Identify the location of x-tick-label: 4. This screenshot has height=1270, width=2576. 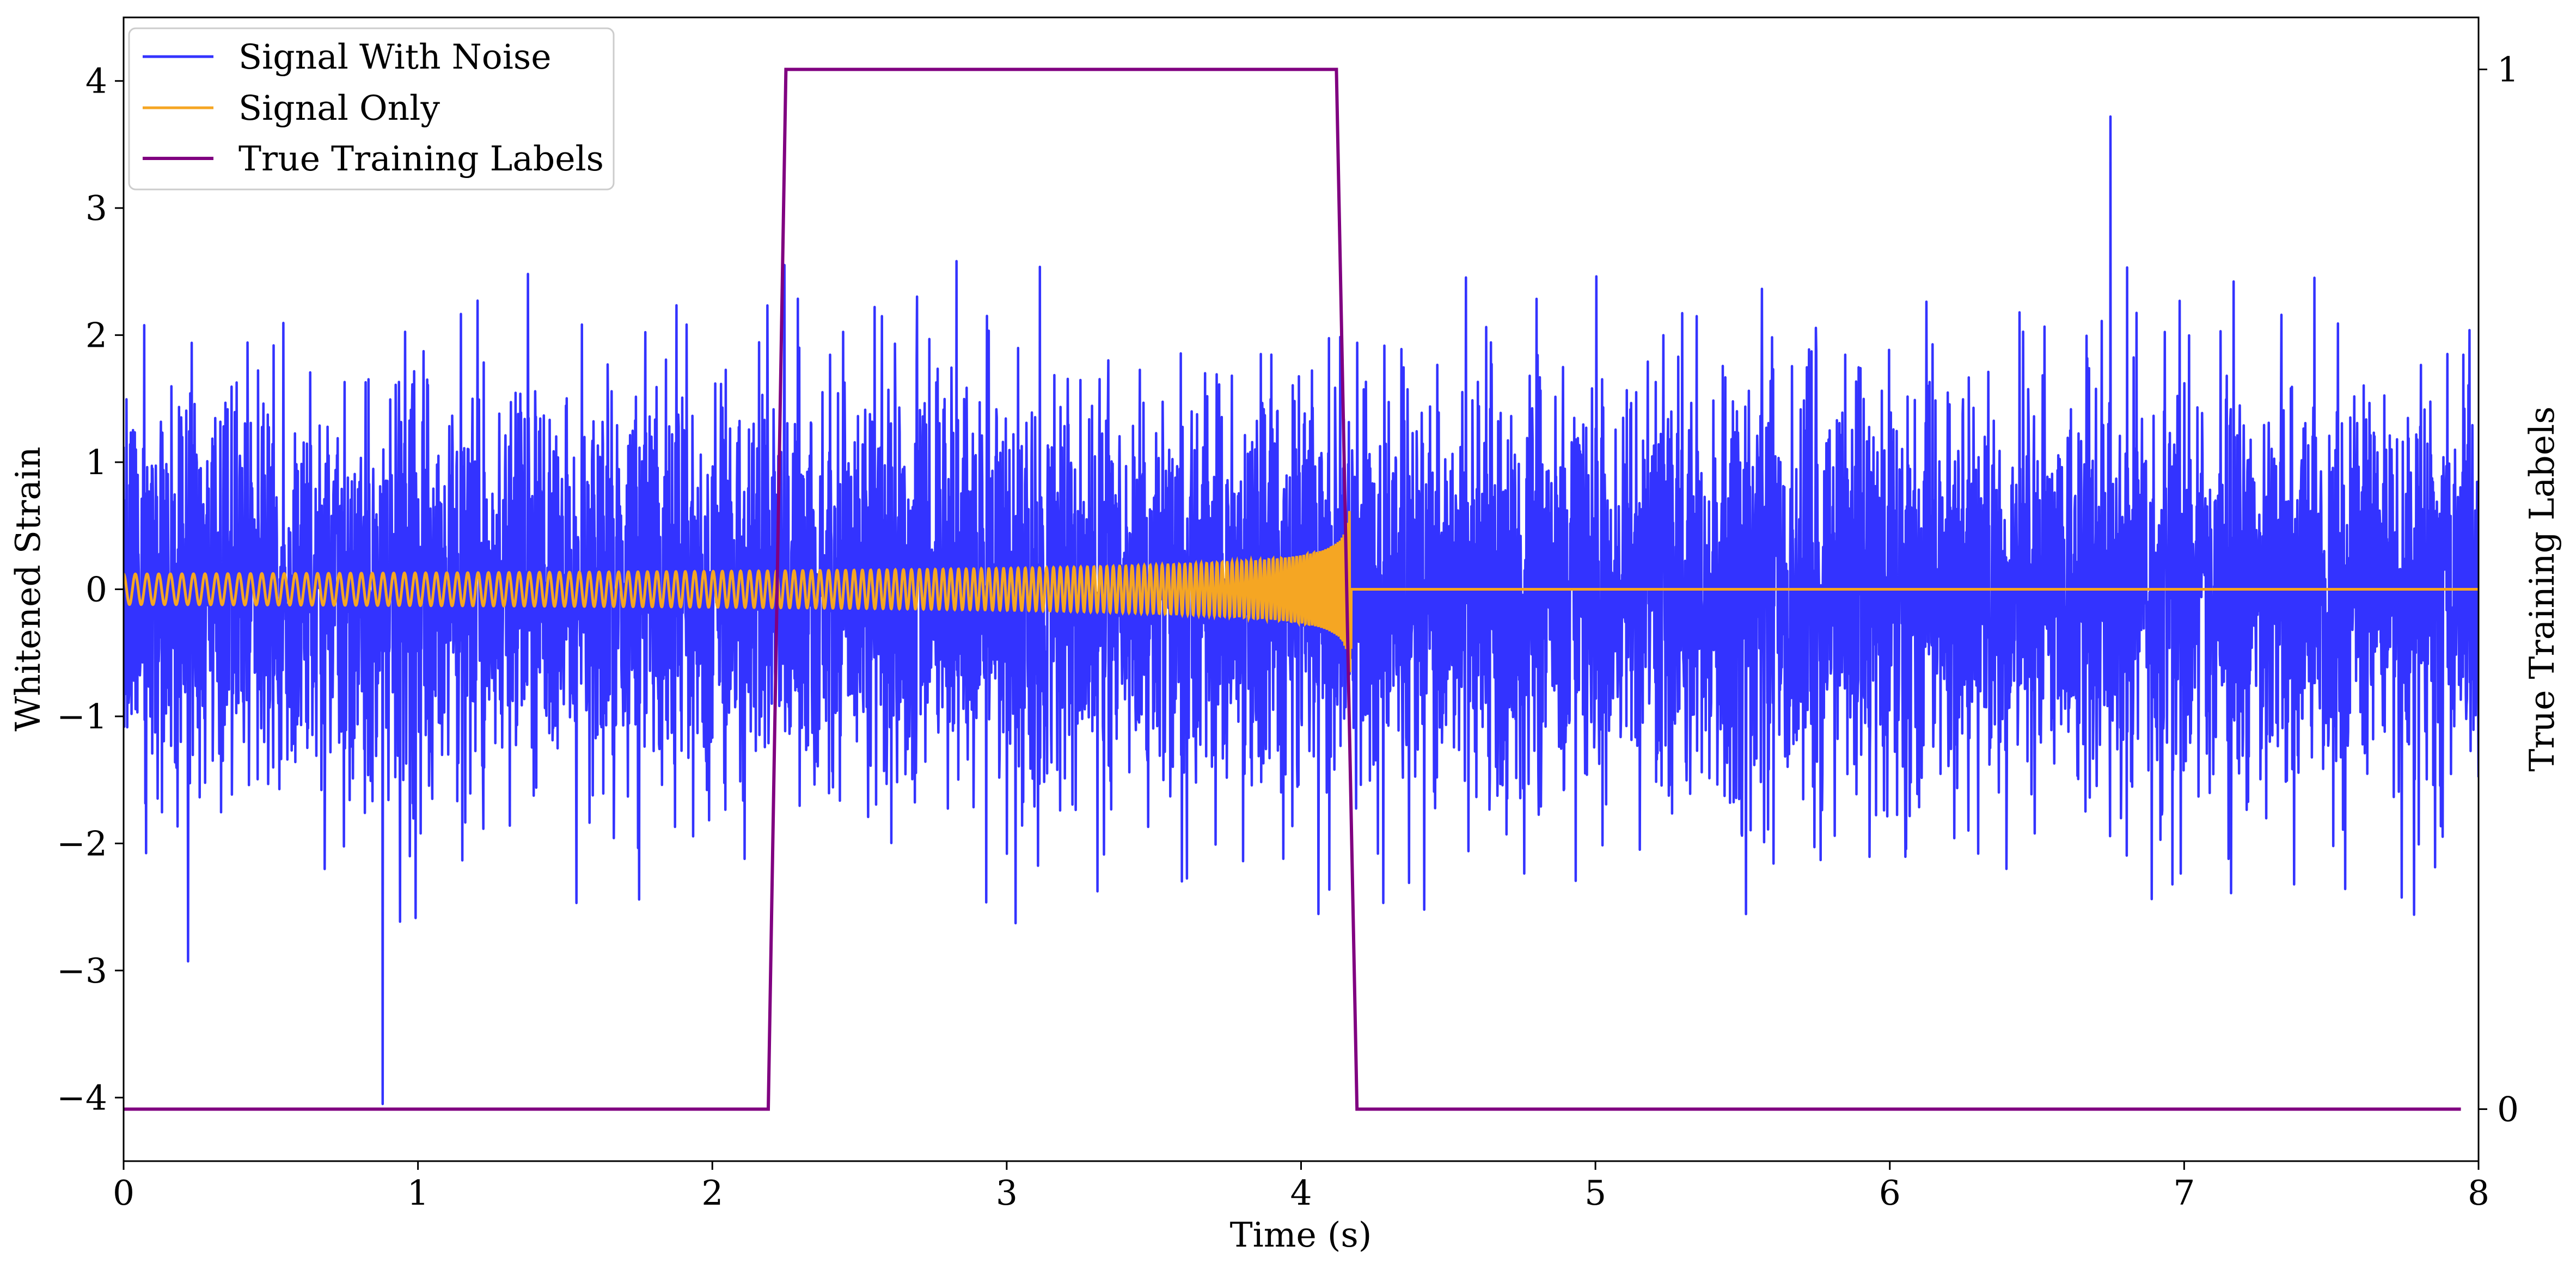
(1301, 1193).